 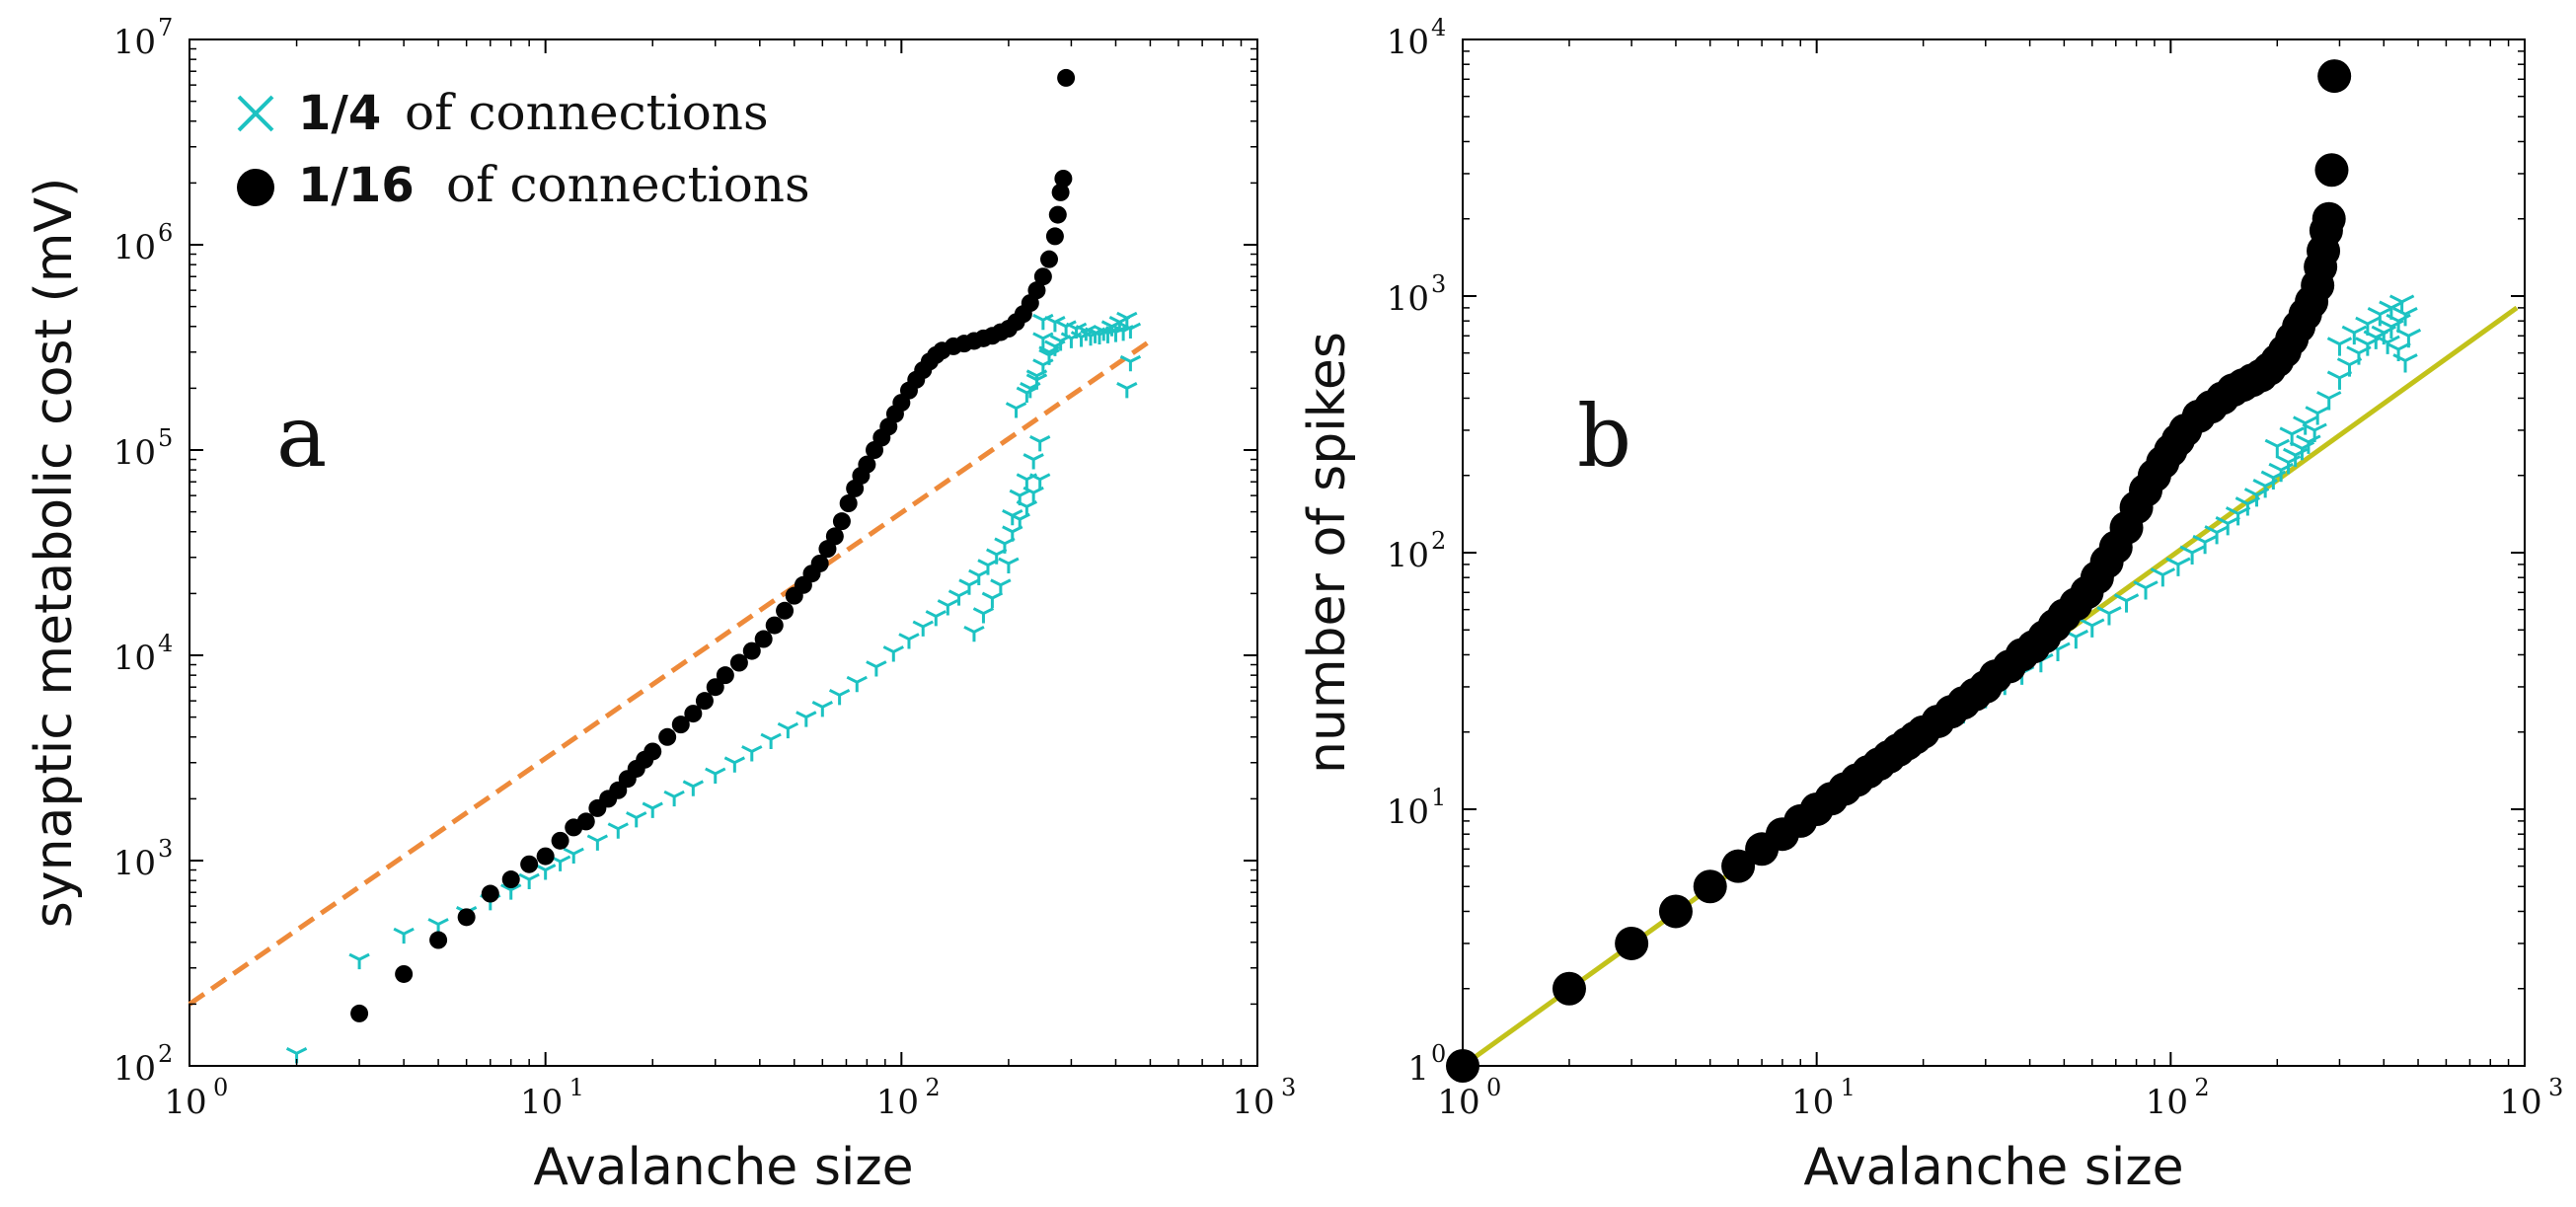 I want to click on y-tick-exponent: 1, so click(x=1438, y=798).